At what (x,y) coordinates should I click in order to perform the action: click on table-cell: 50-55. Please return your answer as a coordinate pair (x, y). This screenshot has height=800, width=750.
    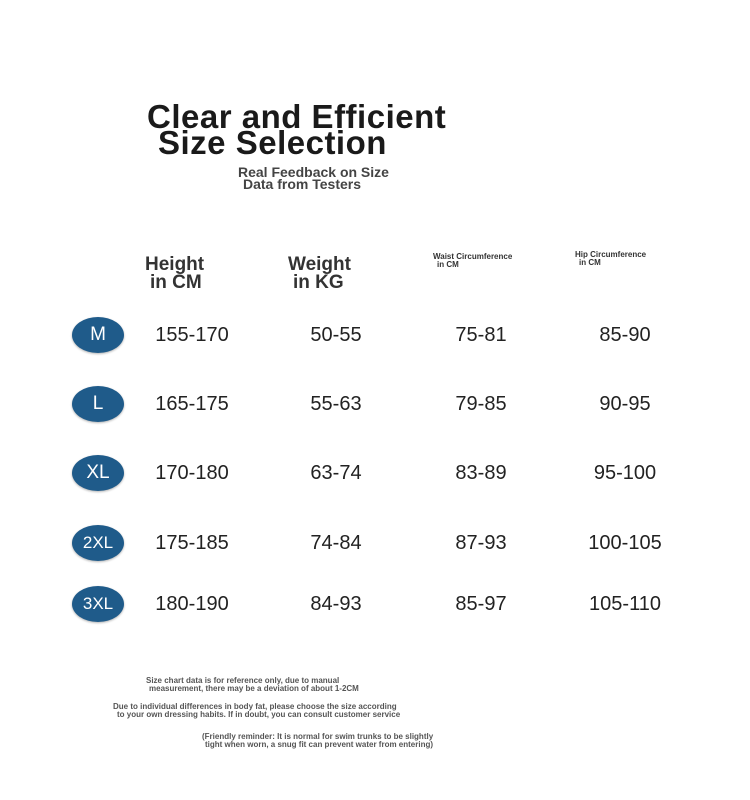
    Looking at the image, I should click on (336, 335).